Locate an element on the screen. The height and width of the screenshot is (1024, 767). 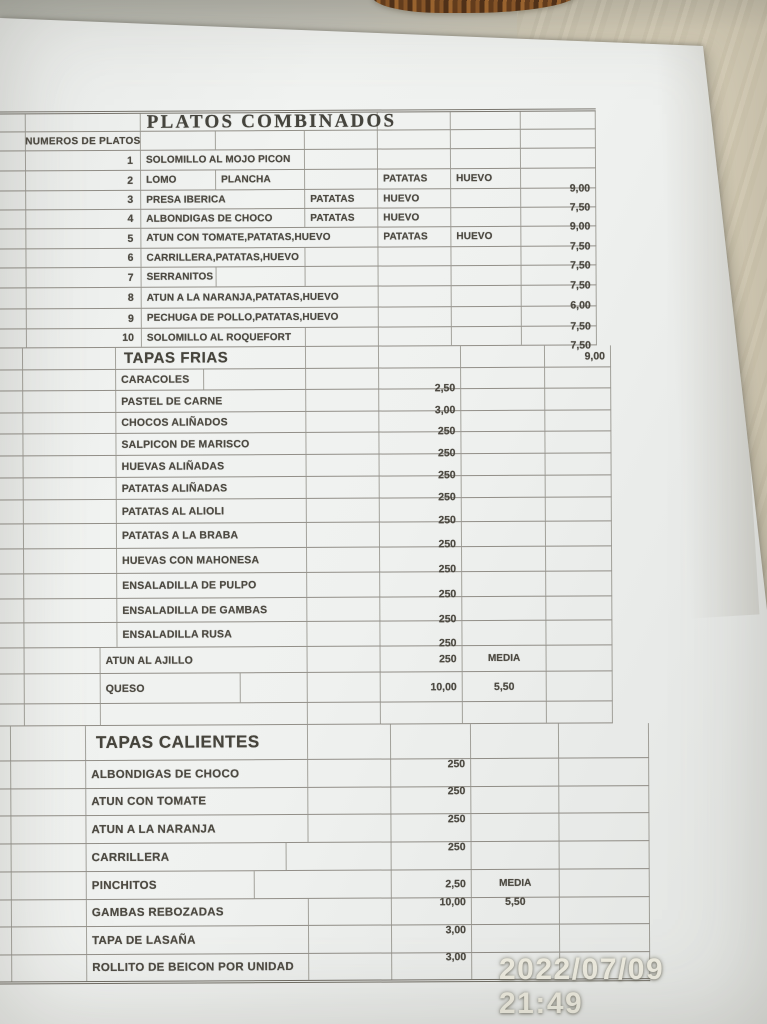
cell-text: ATUN AL AJILLO is located at coordinates (149, 660).